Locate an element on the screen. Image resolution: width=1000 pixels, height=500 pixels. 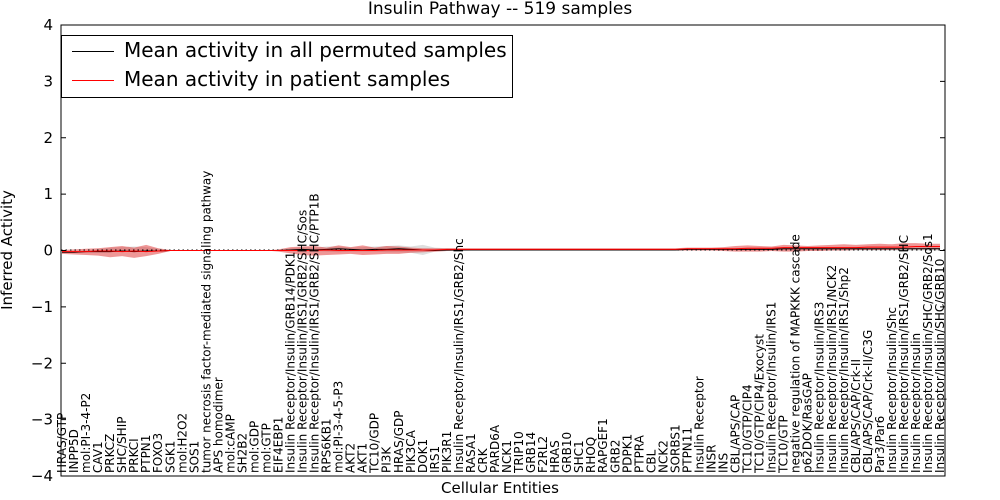
x-category-label: Insulin Receptor/Insulin/IRS3 is located at coordinates (820, 387).